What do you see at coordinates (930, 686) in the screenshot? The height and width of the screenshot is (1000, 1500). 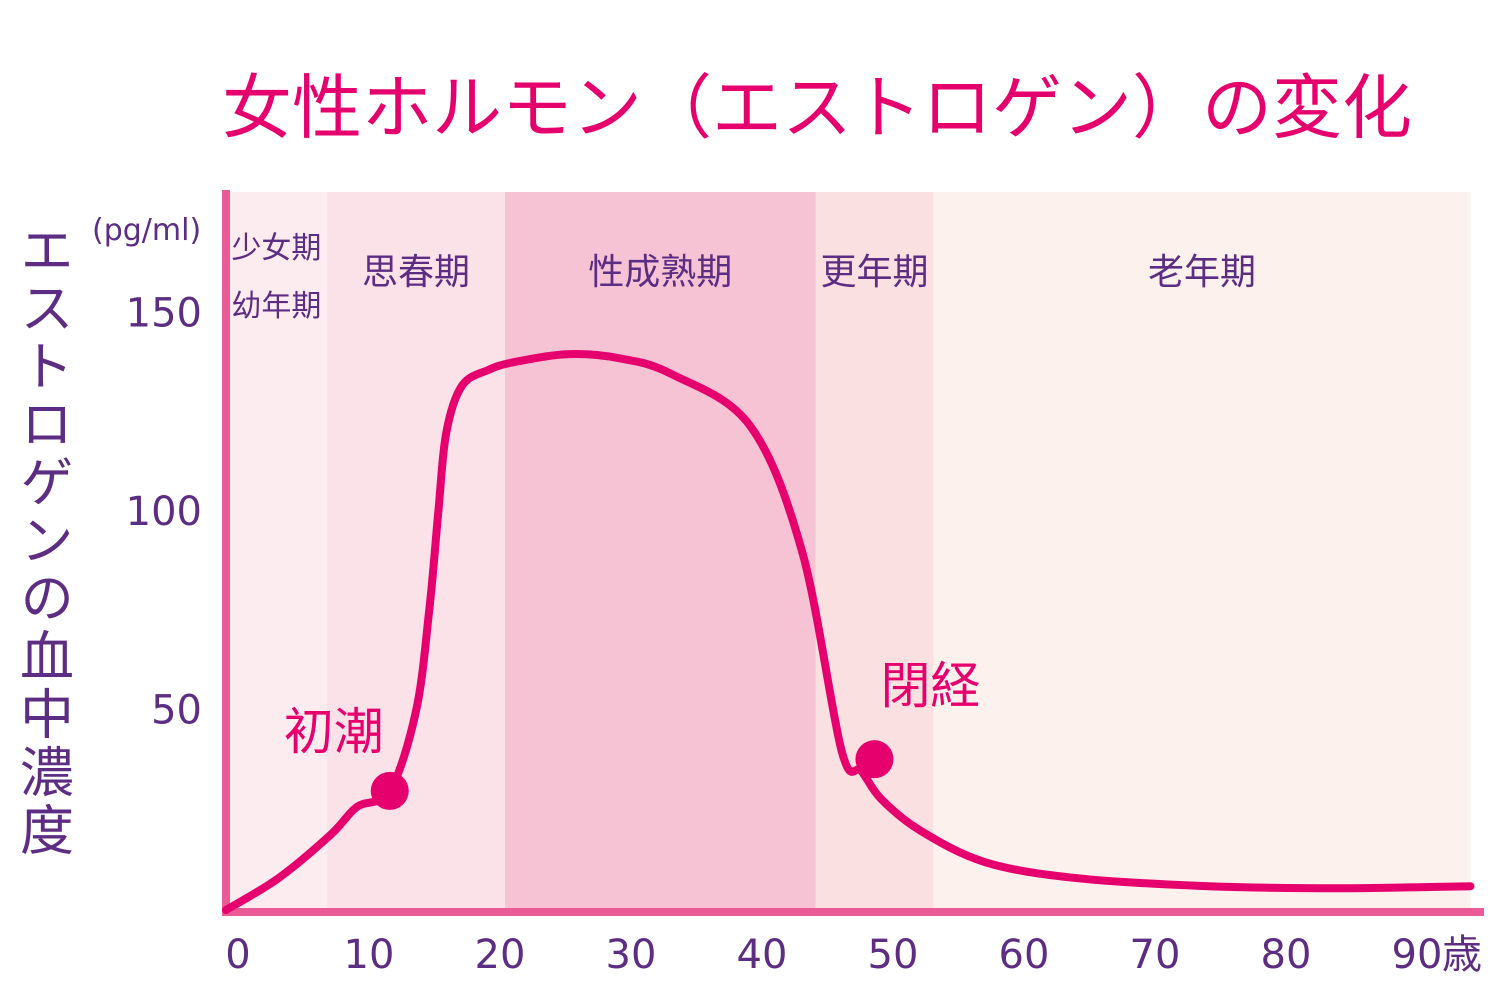 I see `event-label: 閉経` at bounding box center [930, 686].